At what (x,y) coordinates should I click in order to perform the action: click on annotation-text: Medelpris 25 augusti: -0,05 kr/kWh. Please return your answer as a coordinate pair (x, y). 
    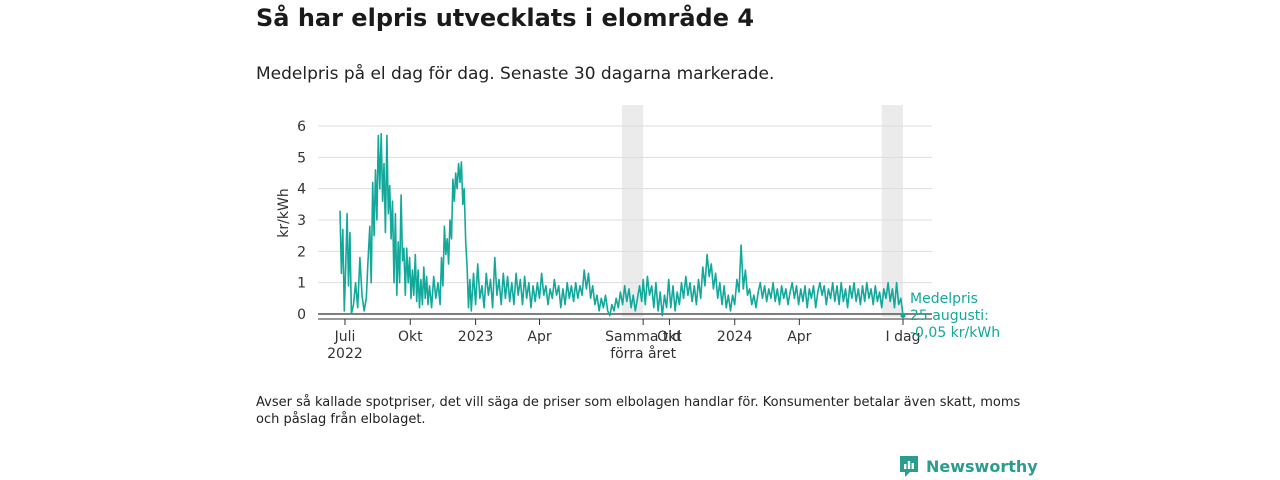
    Looking at the image, I should click on (955, 316).